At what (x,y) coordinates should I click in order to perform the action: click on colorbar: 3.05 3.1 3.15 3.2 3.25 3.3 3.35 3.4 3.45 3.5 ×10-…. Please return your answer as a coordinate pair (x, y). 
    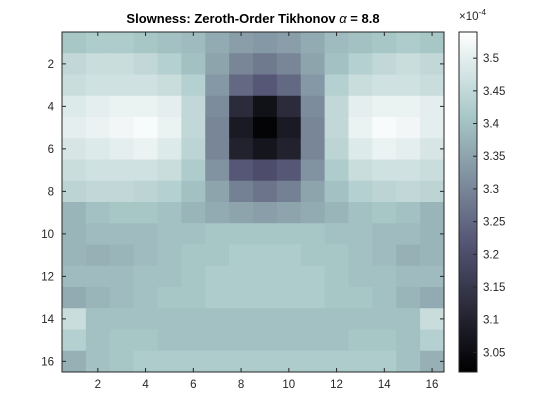
    Looking at the image, I should click on (481, 190).